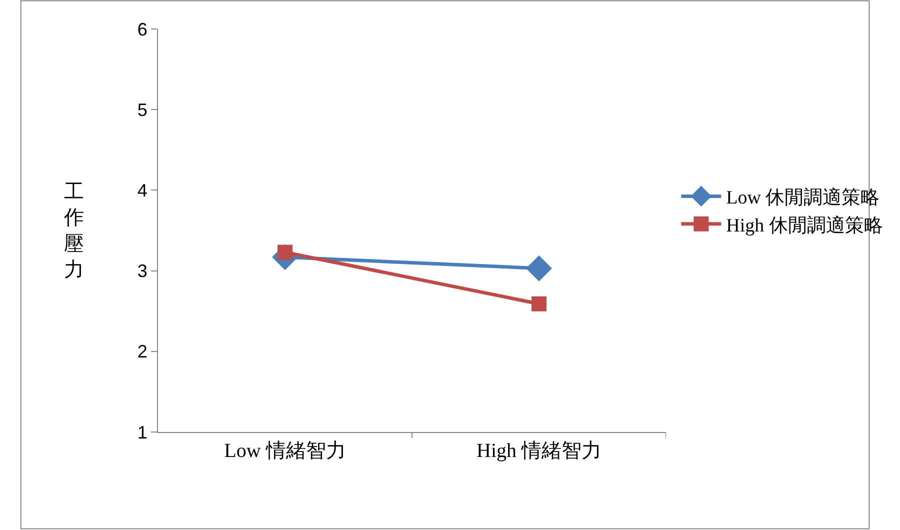  I want to click on y-axis-title: 工作壓力, so click(73, 231).